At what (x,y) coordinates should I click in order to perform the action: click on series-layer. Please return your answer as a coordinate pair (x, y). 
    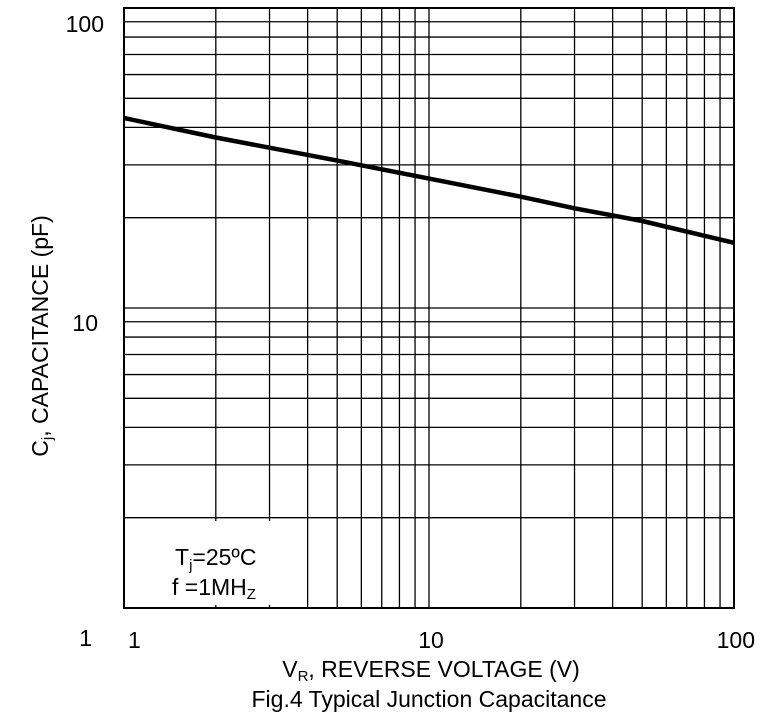
    Looking at the image, I should click on (429, 180).